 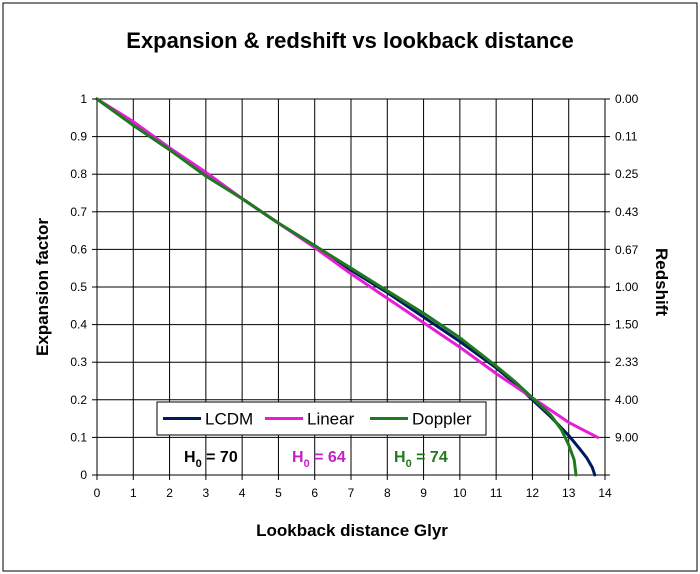 I want to click on x-tick-label: 10, so click(x=460, y=493).